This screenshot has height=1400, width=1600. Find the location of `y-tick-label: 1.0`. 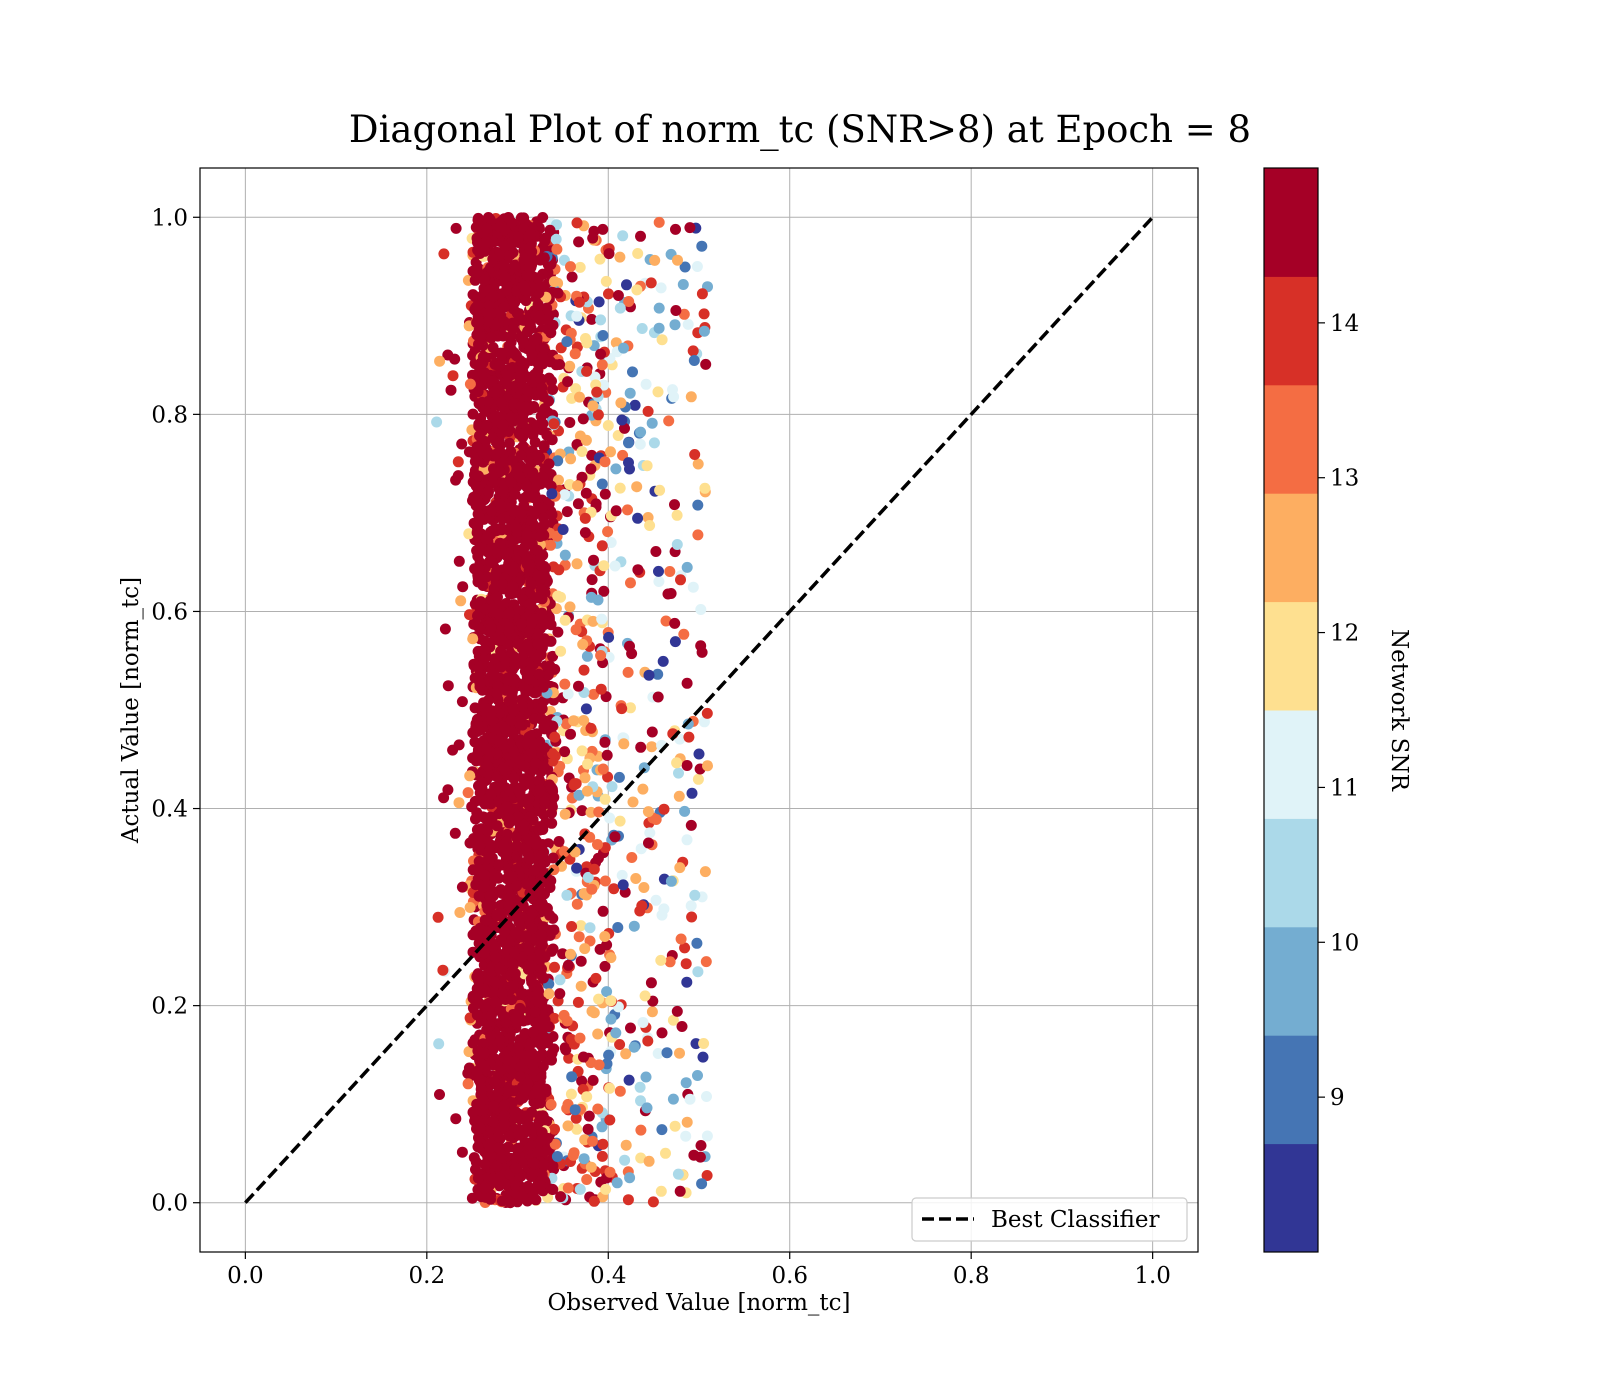

y-tick-label: 1.0 is located at coordinates (169, 218).